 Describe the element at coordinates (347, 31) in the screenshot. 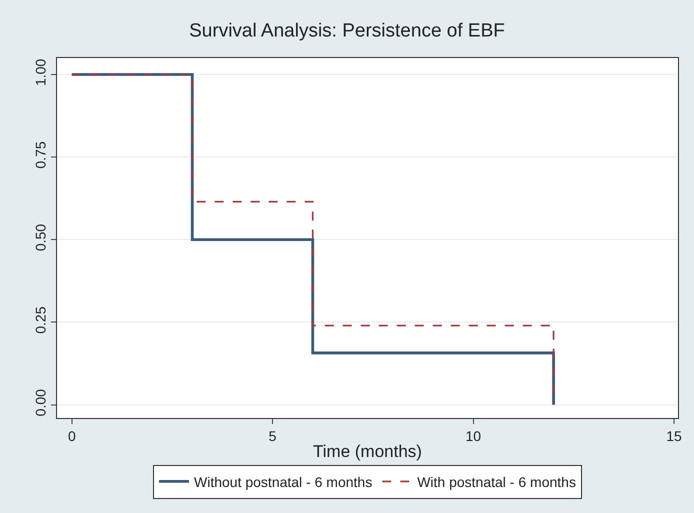

I see `chart-title: Survival Analysis: Persistence of EBF` at that location.